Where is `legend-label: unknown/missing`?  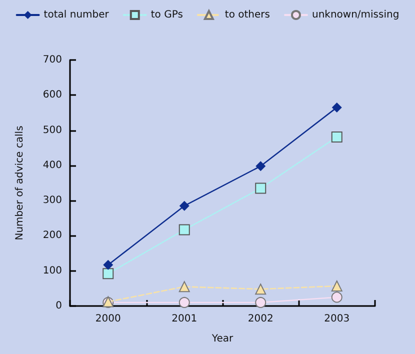
legend-label: unknown/missing is located at coordinates (356, 15).